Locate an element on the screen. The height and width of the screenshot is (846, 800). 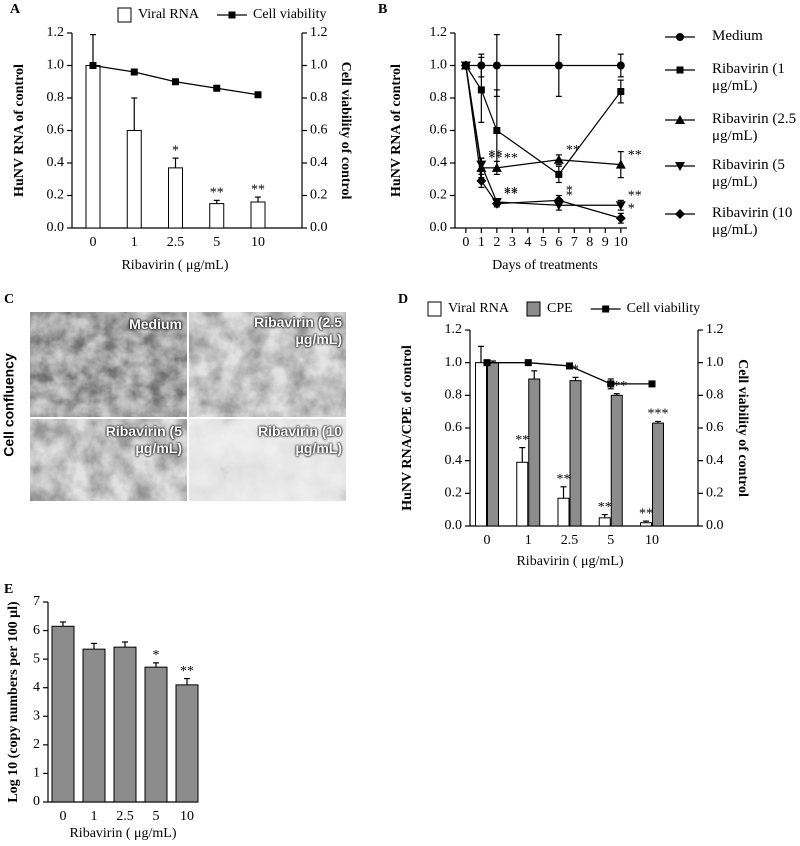
y2-tick-label: 0.0 is located at coordinates (715, 525).